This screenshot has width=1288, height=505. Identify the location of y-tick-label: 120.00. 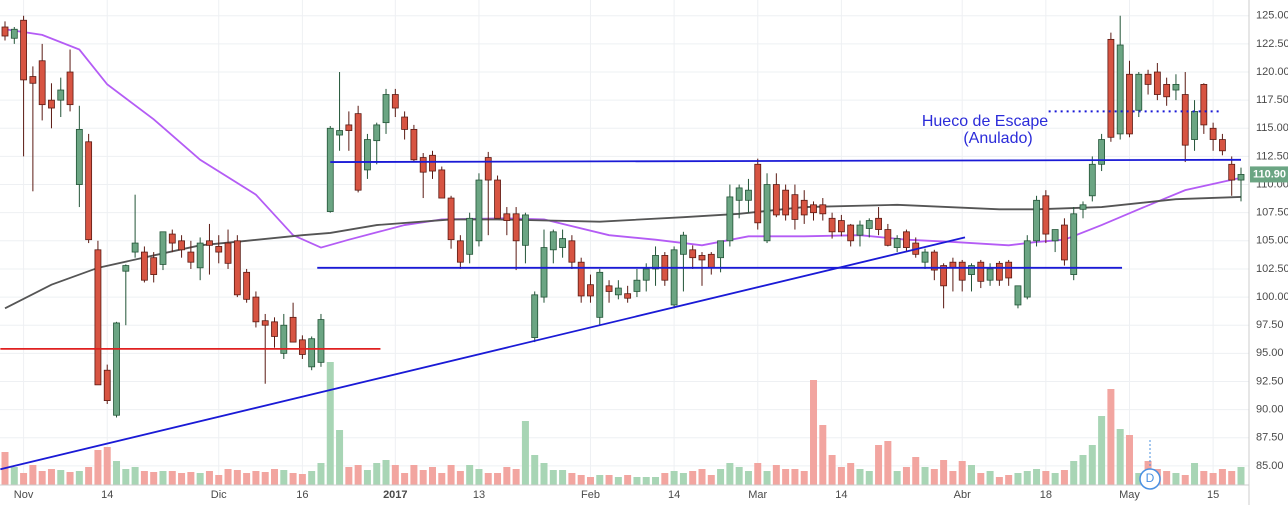
(1272, 72).